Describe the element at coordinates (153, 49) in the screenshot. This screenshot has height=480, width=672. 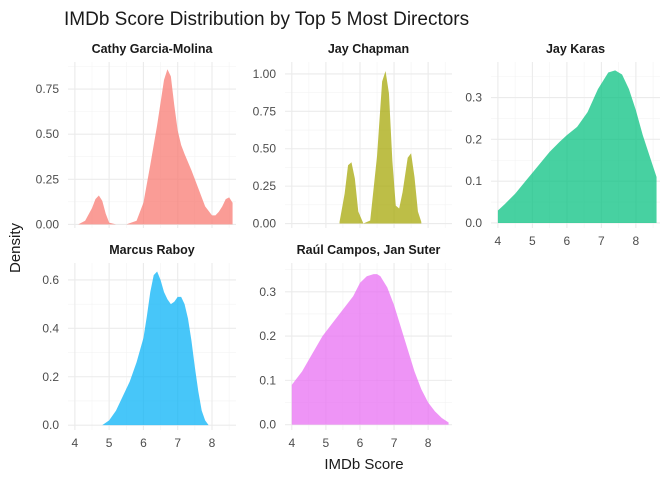
I see `facet-strip-label: Cathy Garcia-Molina` at that location.